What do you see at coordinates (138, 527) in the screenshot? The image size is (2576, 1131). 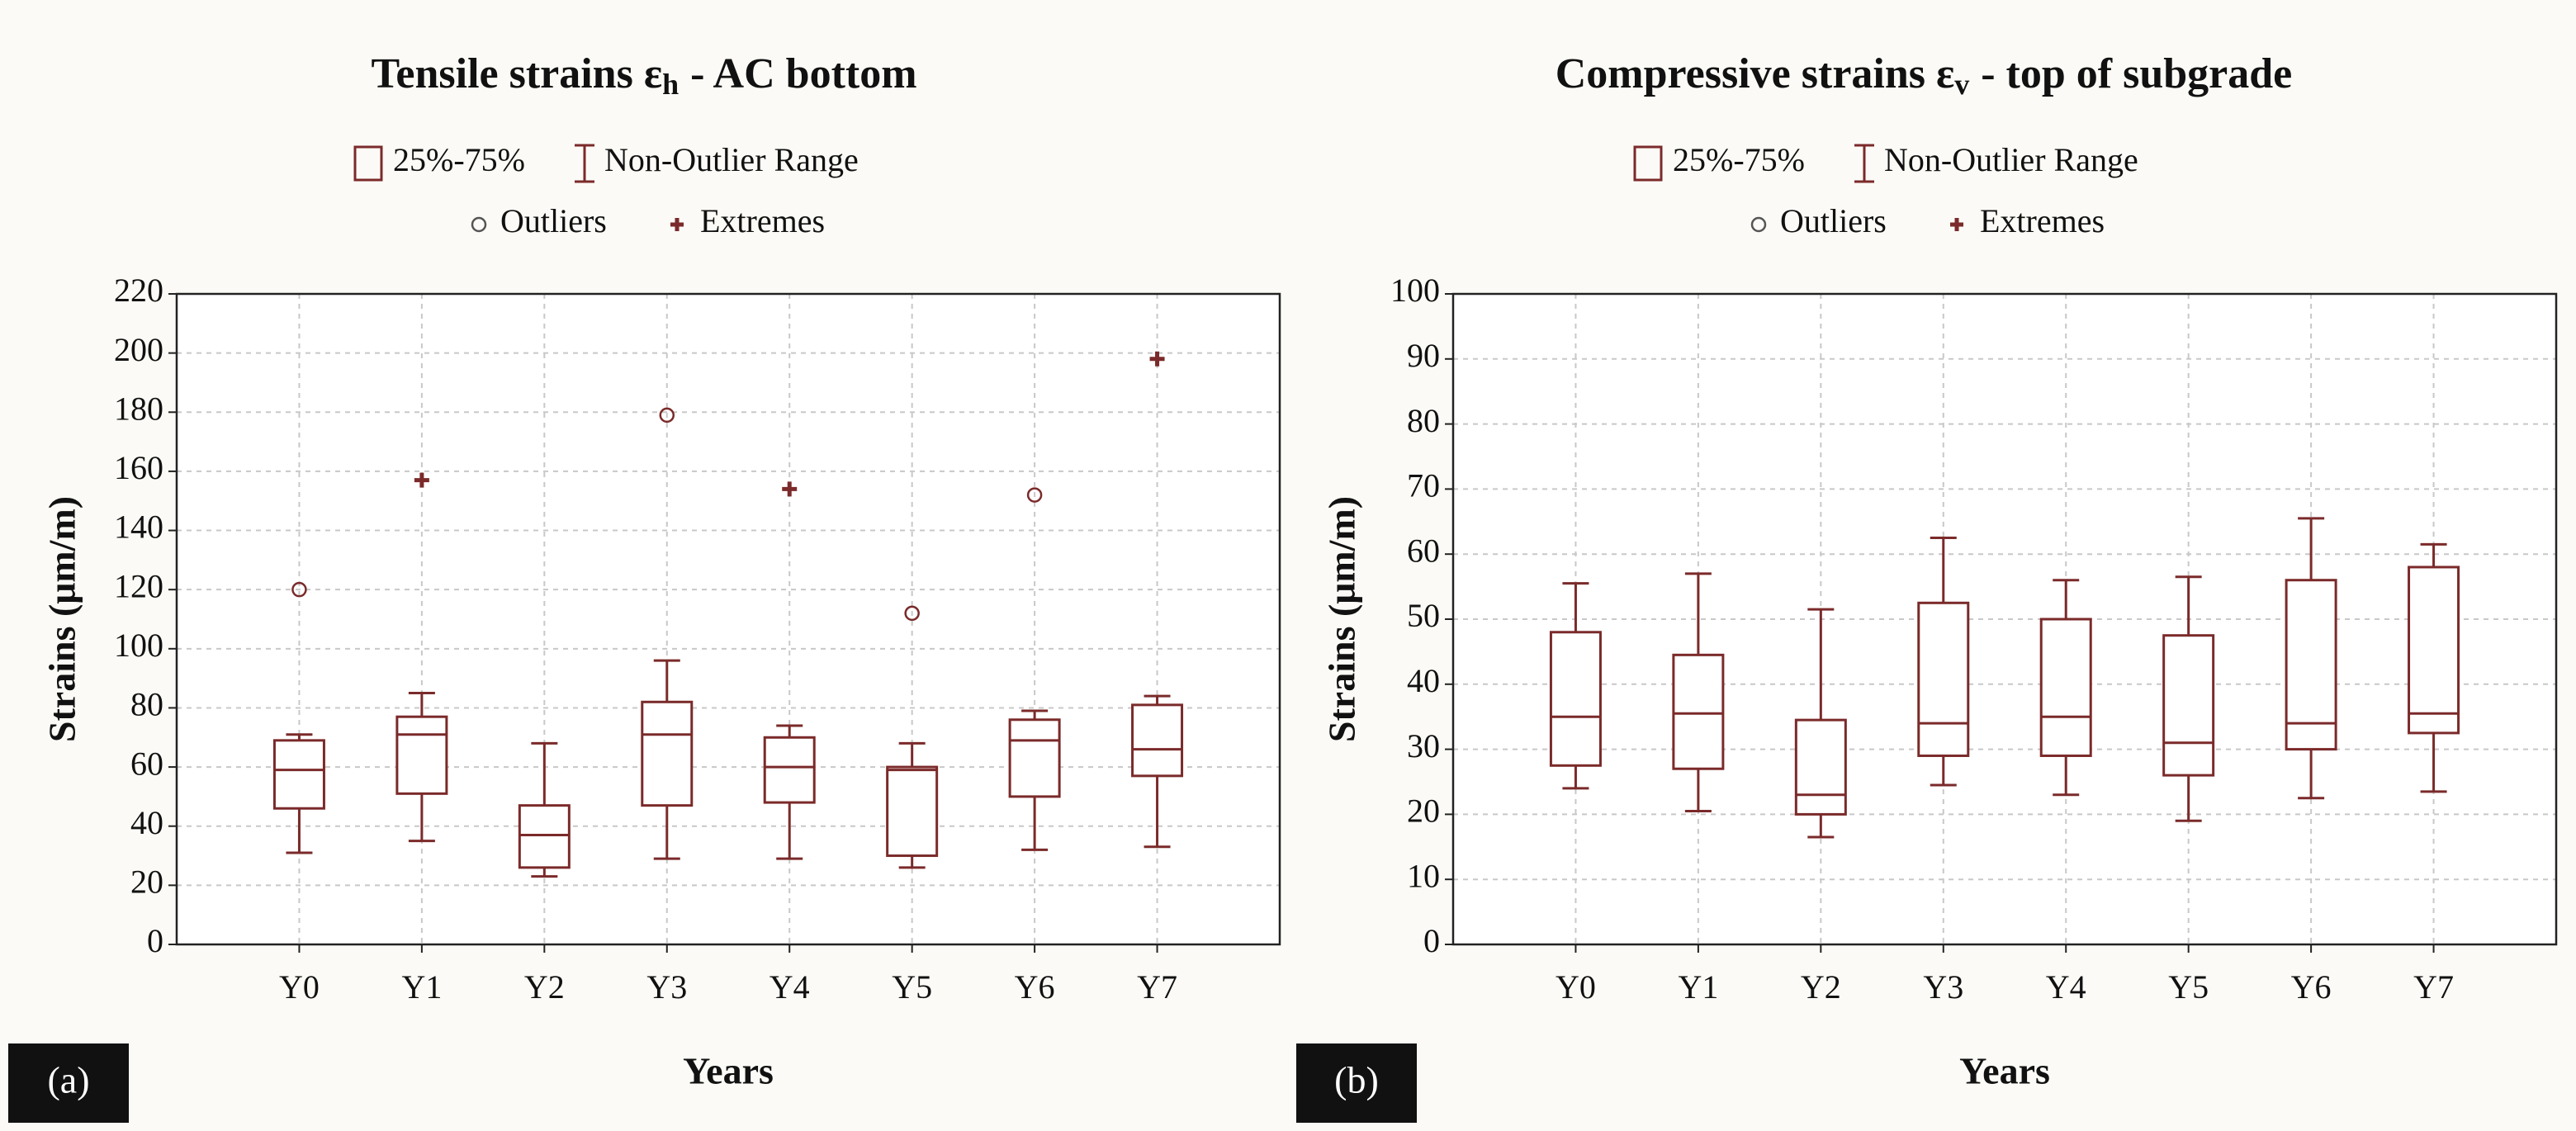 I see `y-tick-label: 140` at bounding box center [138, 527].